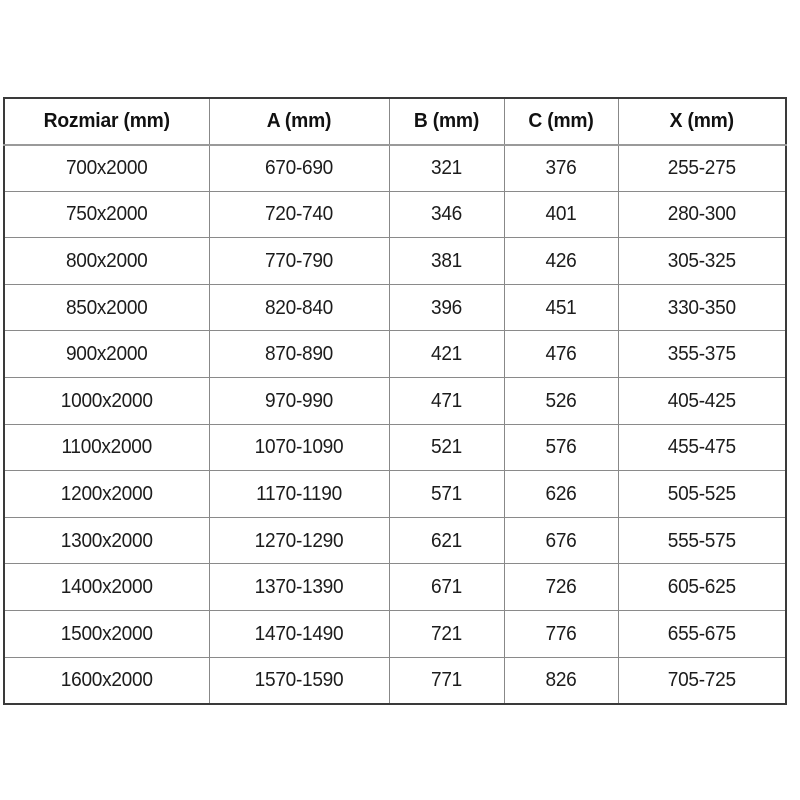  What do you see at coordinates (702, 401) in the screenshot?
I see `cell-x: 405-425` at bounding box center [702, 401].